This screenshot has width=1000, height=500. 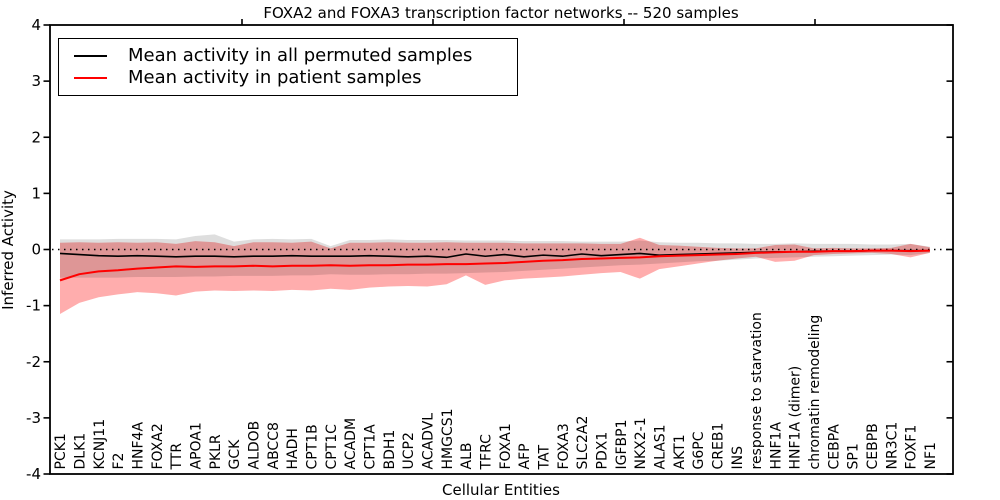 I want to click on x-tick-label: PDX1, so click(x=602, y=451).